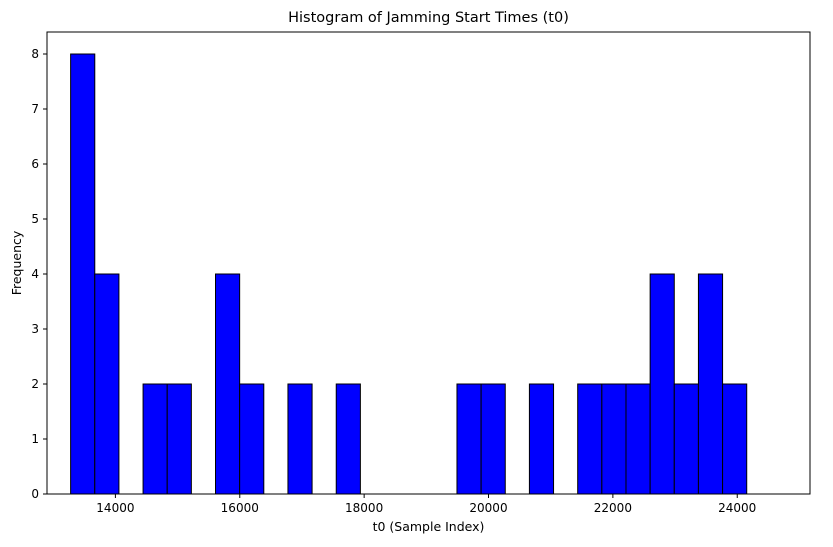 This screenshot has height=547, width=833. Describe the element at coordinates (35, 384) in the screenshot. I see `y-tick-label: 2` at that location.